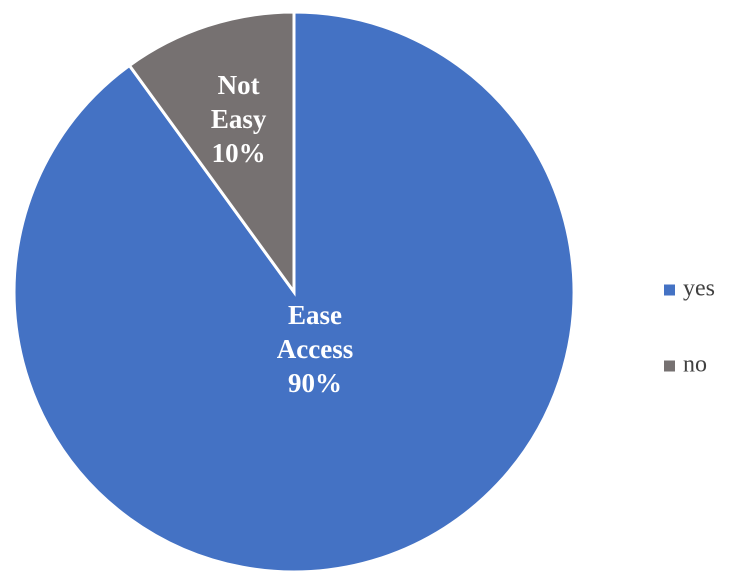 The width and height of the screenshot is (740, 572). What do you see at coordinates (315, 315) in the screenshot?
I see `slice-label-line: Ease` at bounding box center [315, 315].